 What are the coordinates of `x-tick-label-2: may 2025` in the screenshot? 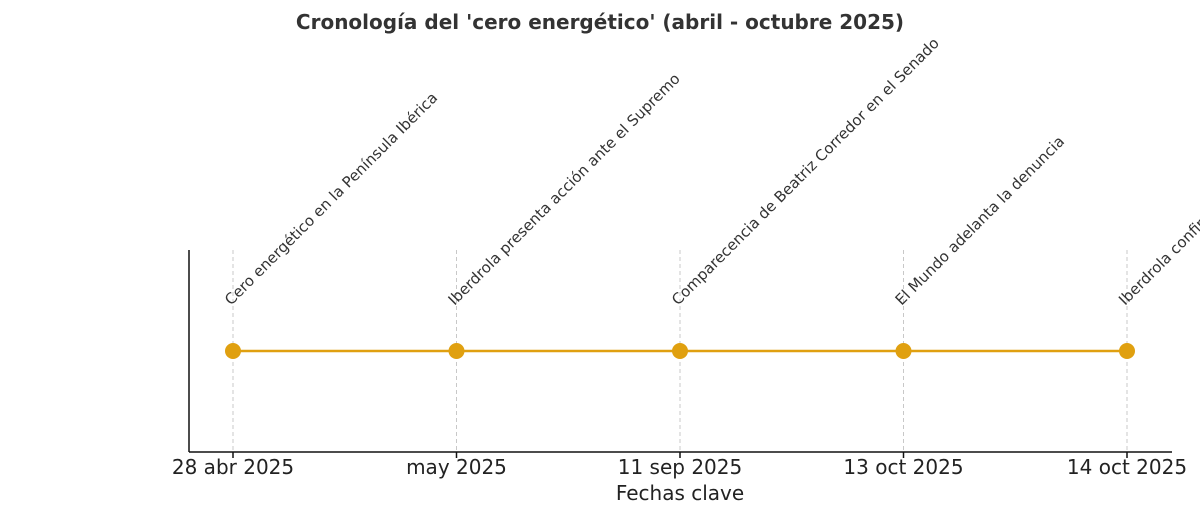 It's located at (456, 467).